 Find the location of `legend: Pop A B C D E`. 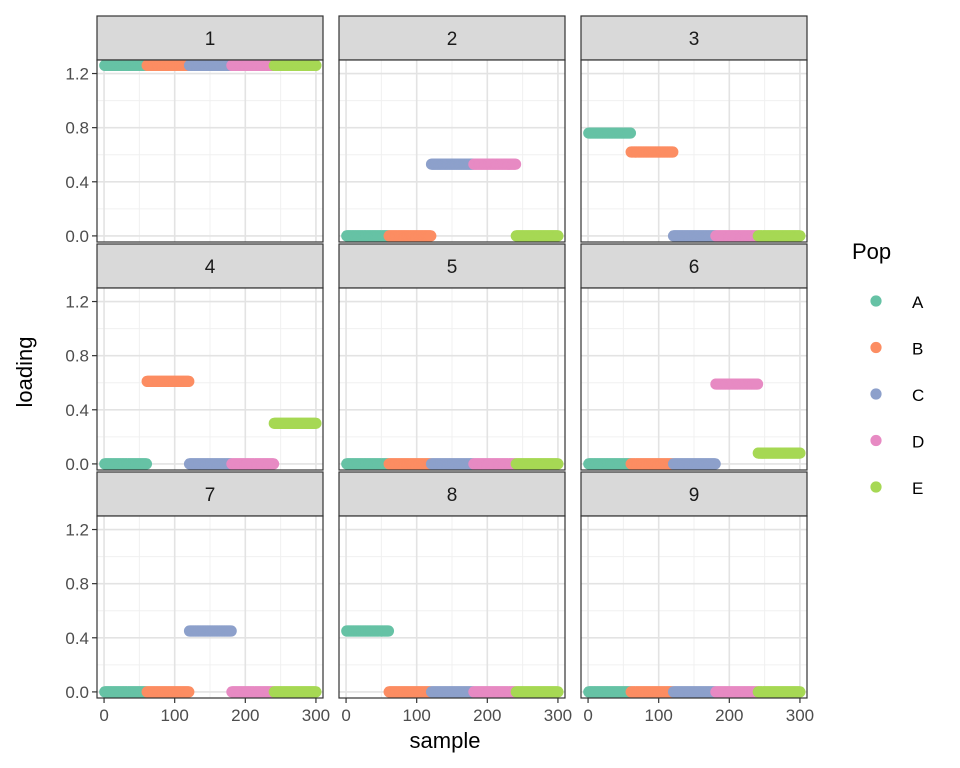

legend: Pop A B C D E is located at coordinates (888, 368).